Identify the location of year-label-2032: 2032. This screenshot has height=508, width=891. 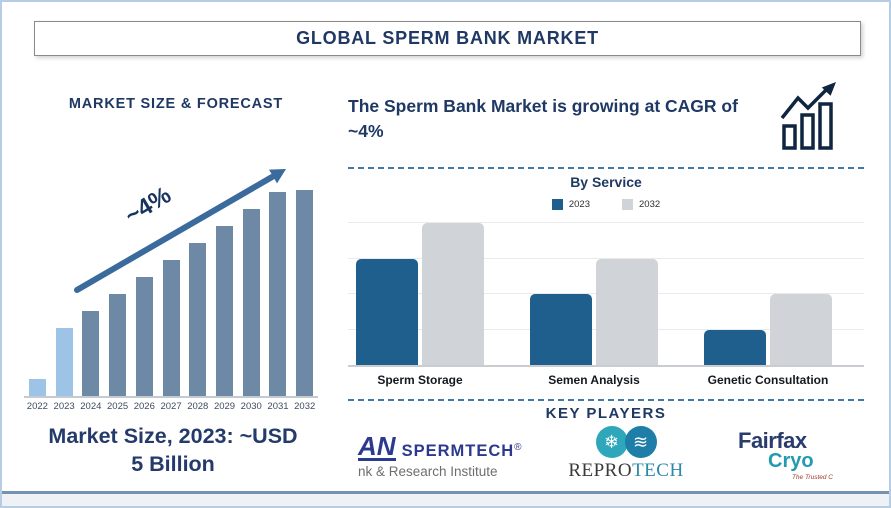
(305, 406).